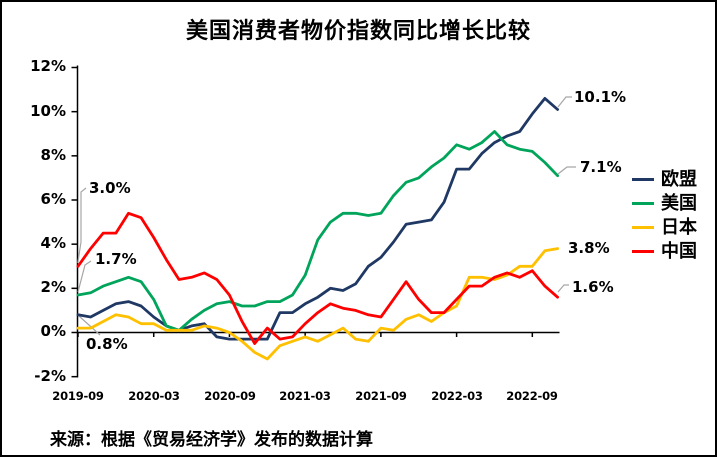 The height and width of the screenshot is (457, 717). Describe the element at coordinates (107, 344) in the screenshot. I see `data-label-eu-start: 0.8%` at that location.